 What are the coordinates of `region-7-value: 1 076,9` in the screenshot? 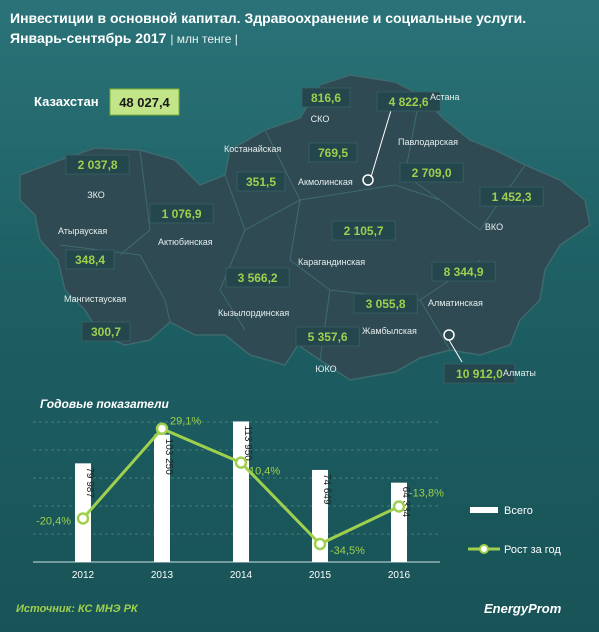 It's located at (182, 214).